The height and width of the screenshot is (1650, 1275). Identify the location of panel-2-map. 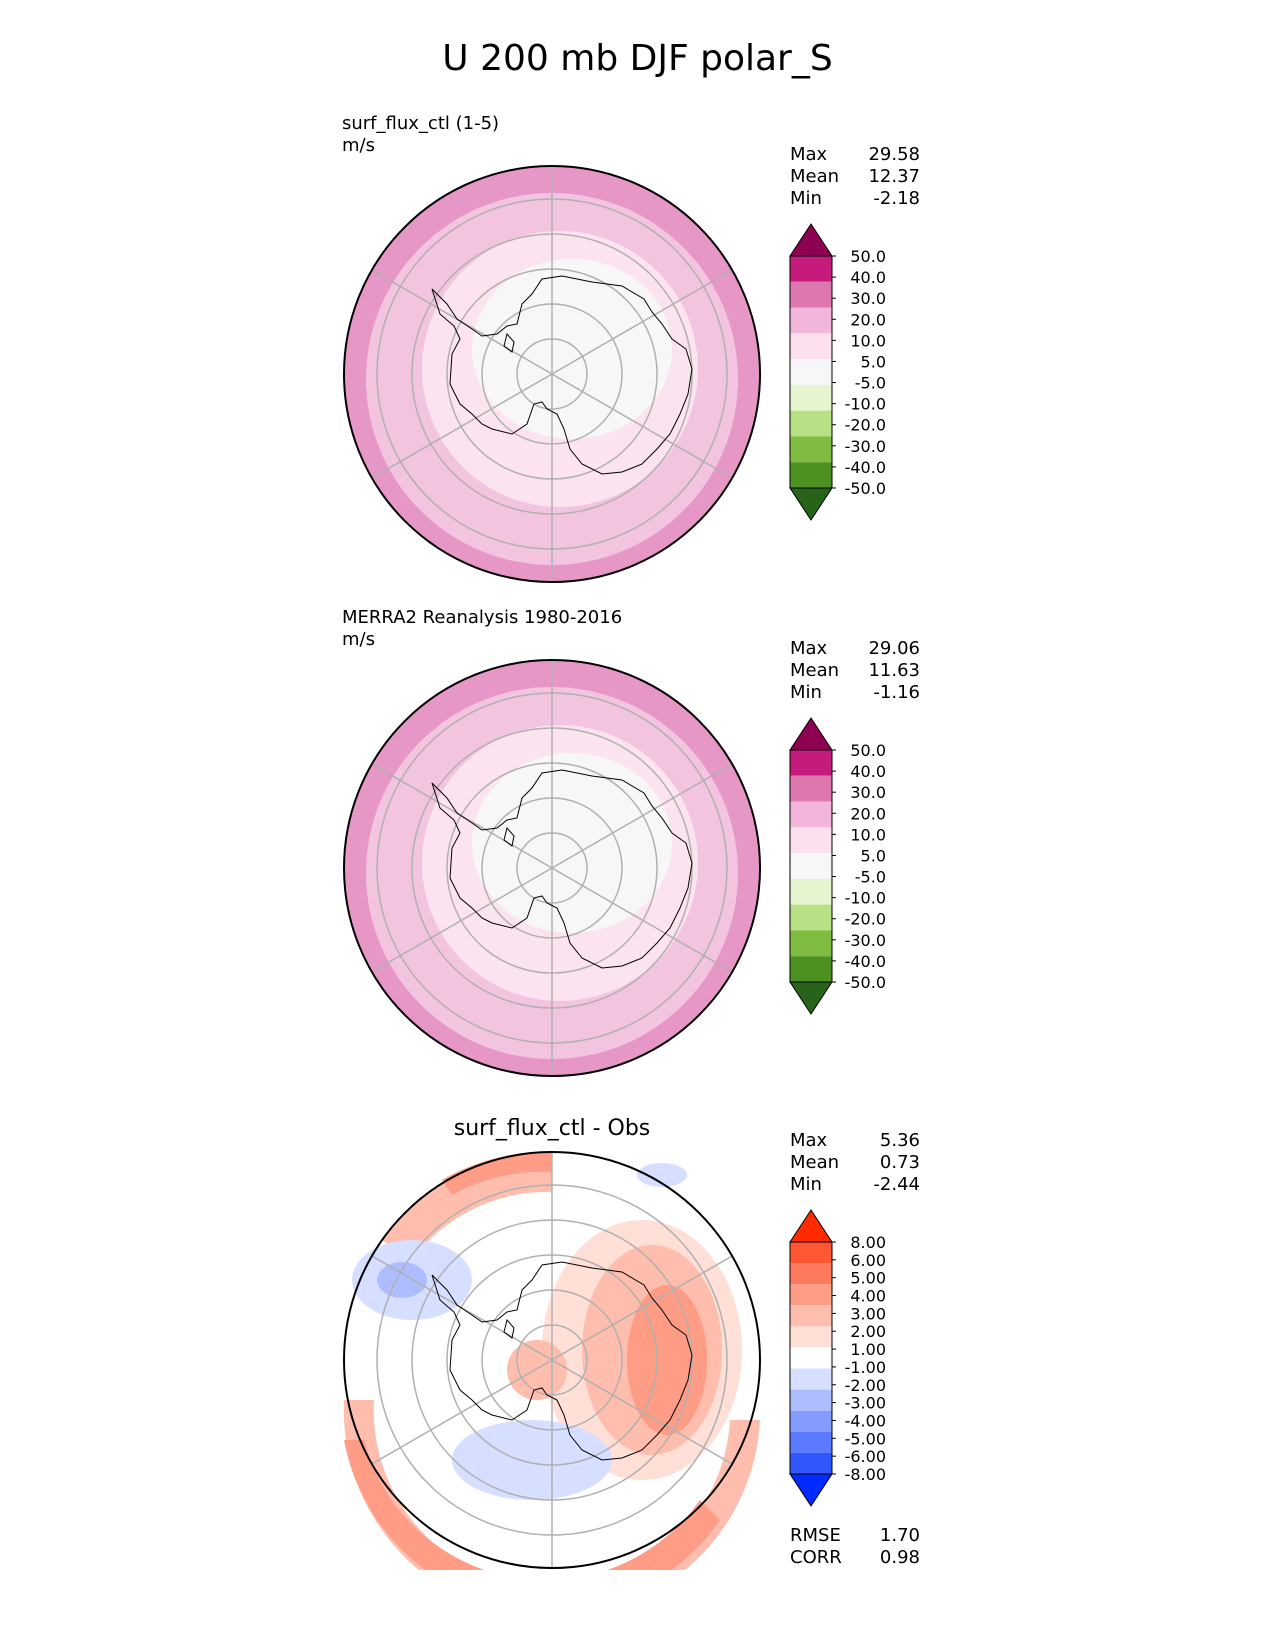
(552, 868).